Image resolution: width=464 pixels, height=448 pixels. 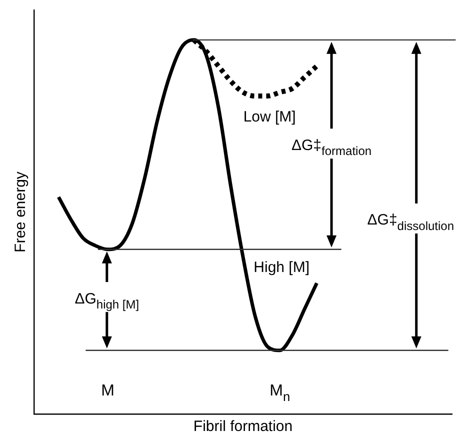 What do you see at coordinates (269, 117) in the screenshot?
I see `series-label: Low [M]` at bounding box center [269, 117].